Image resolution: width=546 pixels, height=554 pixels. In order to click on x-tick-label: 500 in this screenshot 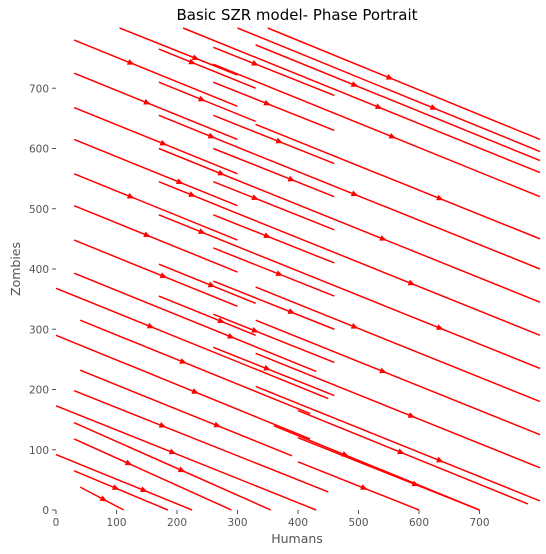, I will do `click(358, 523)`.